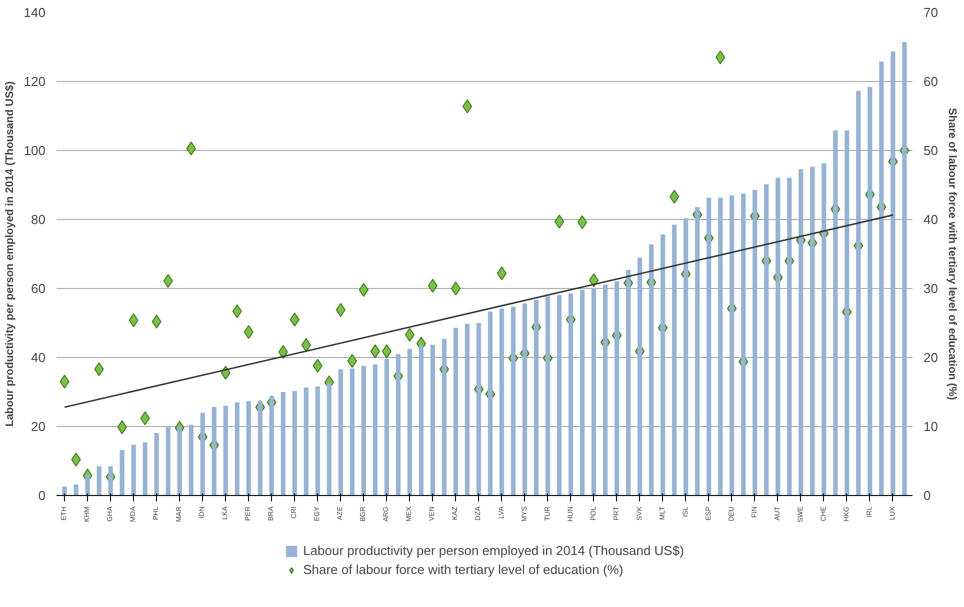 This screenshot has height=607, width=964. I want to click on y2-tick-label: 60, so click(931, 81).